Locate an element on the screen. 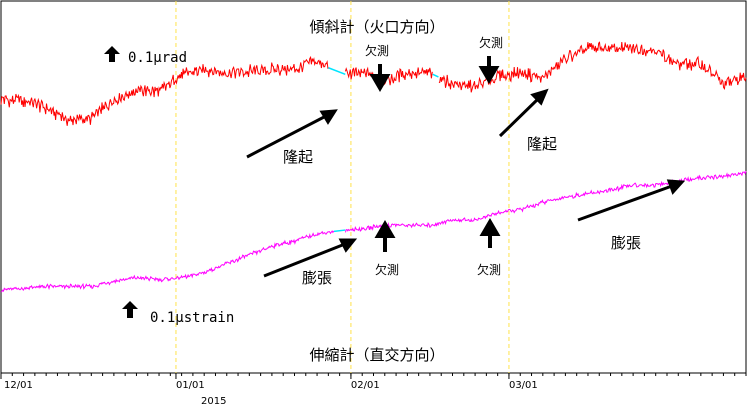 This screenshot has width=747, height=409. expansion-arrow-2-icon is located at coordinates (625, 203).